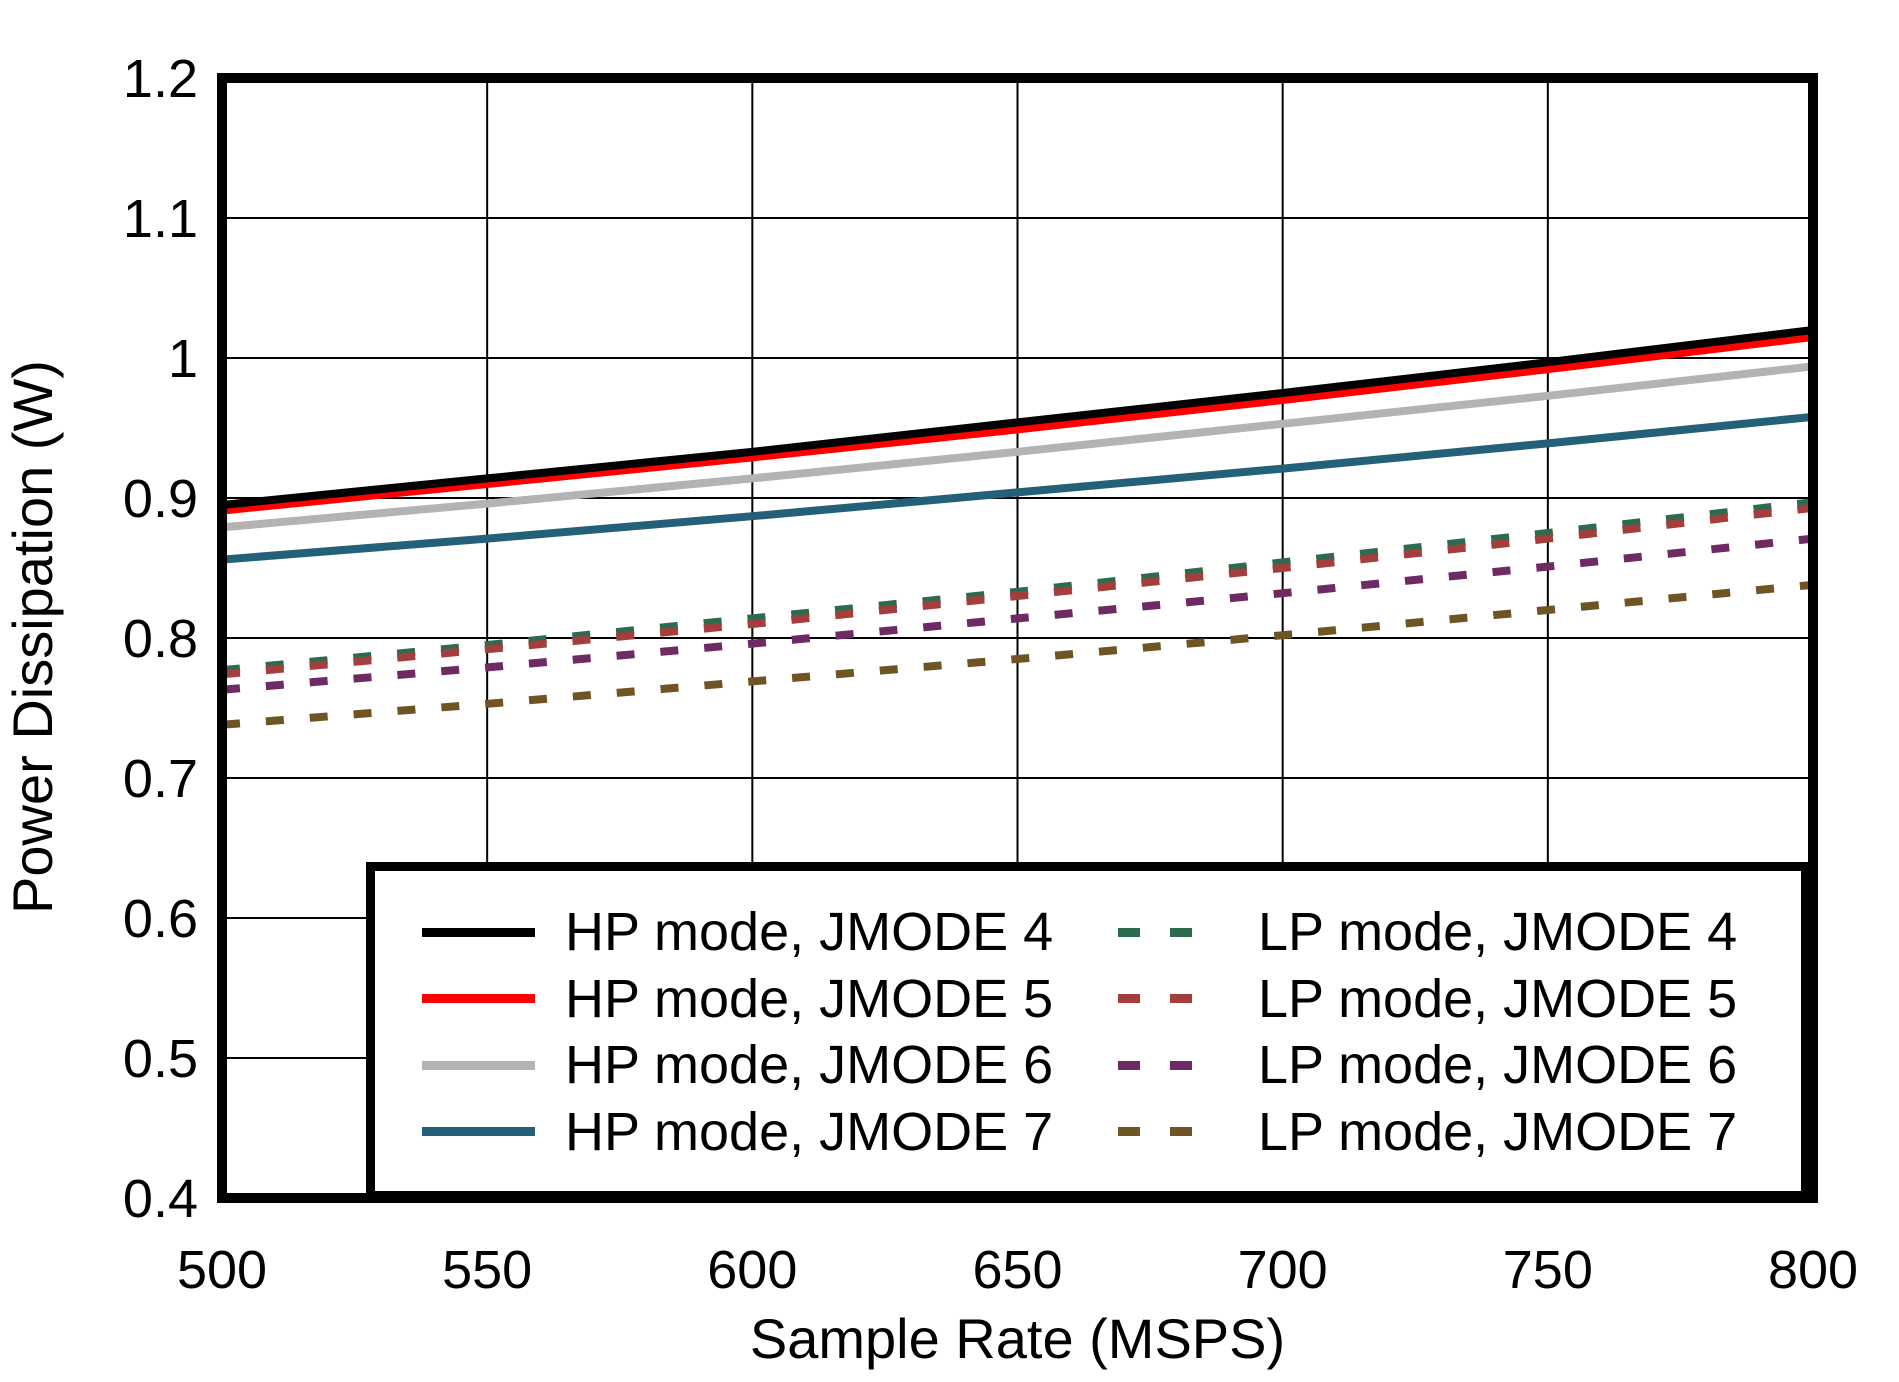  Describe the element at coordinates (1283, 1270) in the screenshot. I see `x-tick-label: 700` at that location.